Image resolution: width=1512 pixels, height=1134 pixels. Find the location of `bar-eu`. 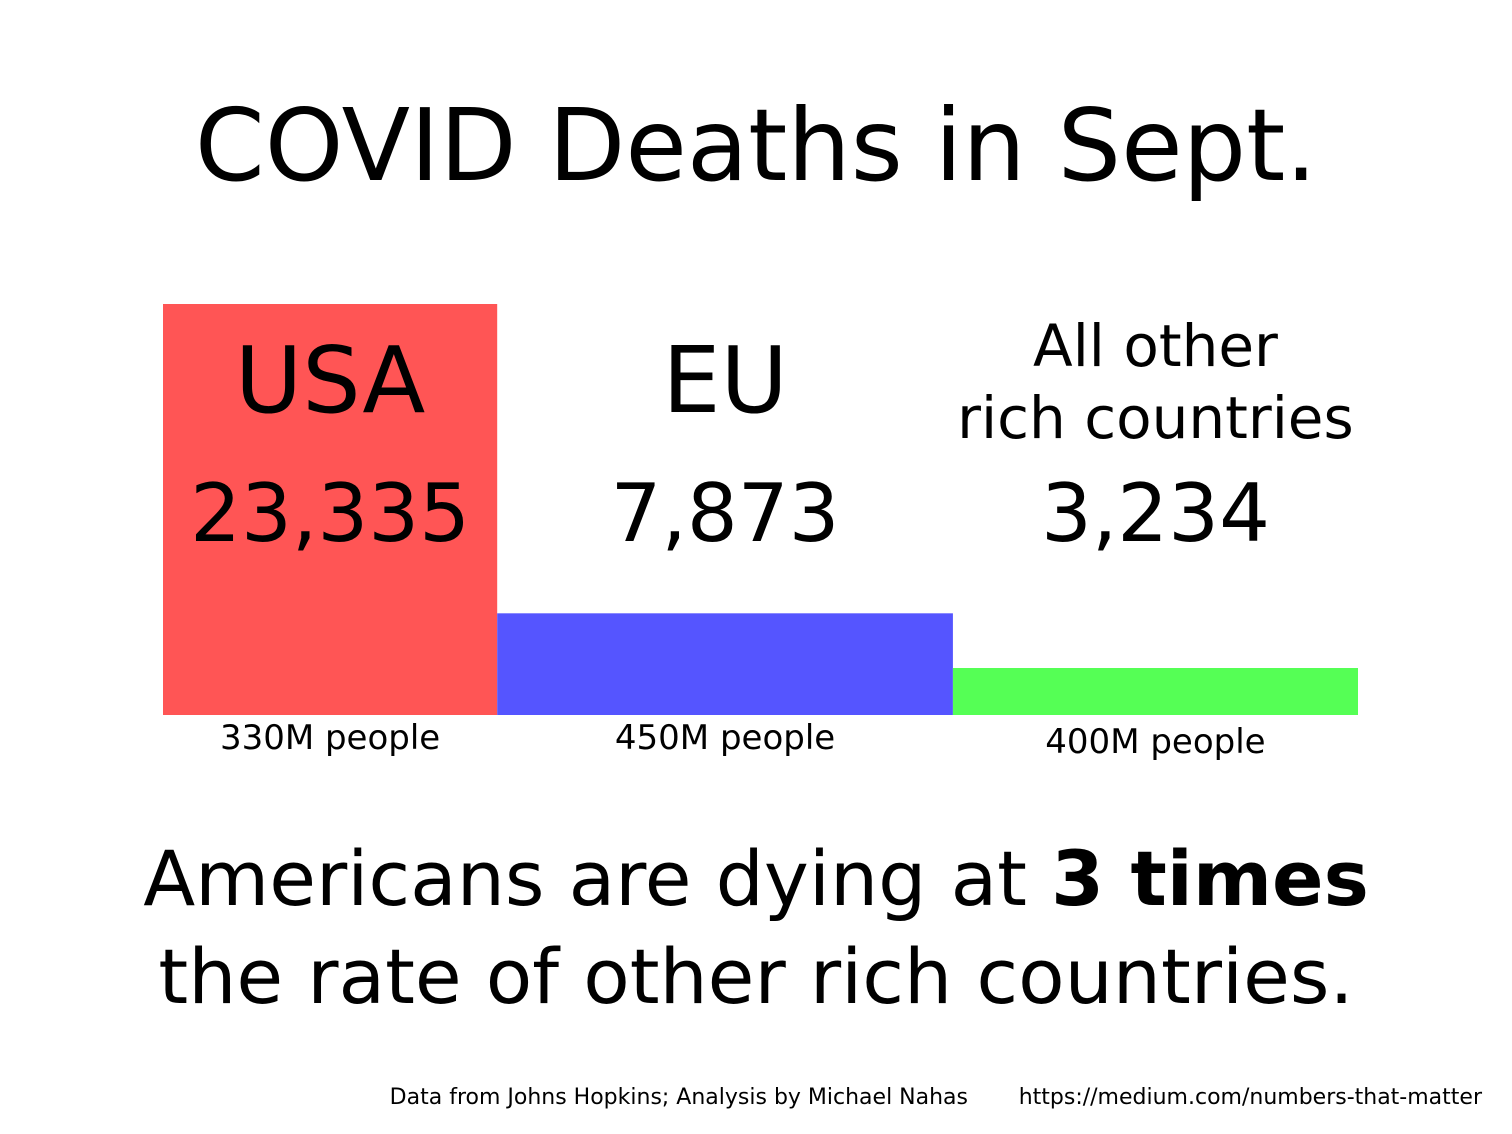

bar-eu is located at coordinates (725, 664).